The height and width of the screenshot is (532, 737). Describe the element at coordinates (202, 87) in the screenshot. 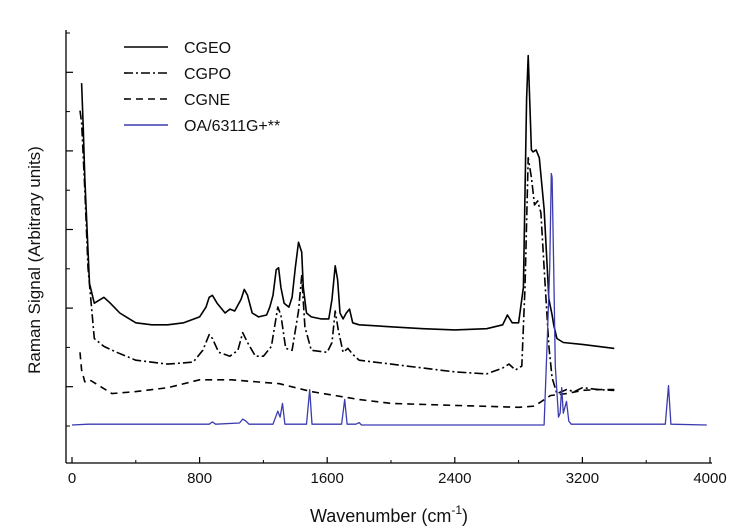

I see `legend: CGEO CGPO CGNE OA/6311G+**` at that location.